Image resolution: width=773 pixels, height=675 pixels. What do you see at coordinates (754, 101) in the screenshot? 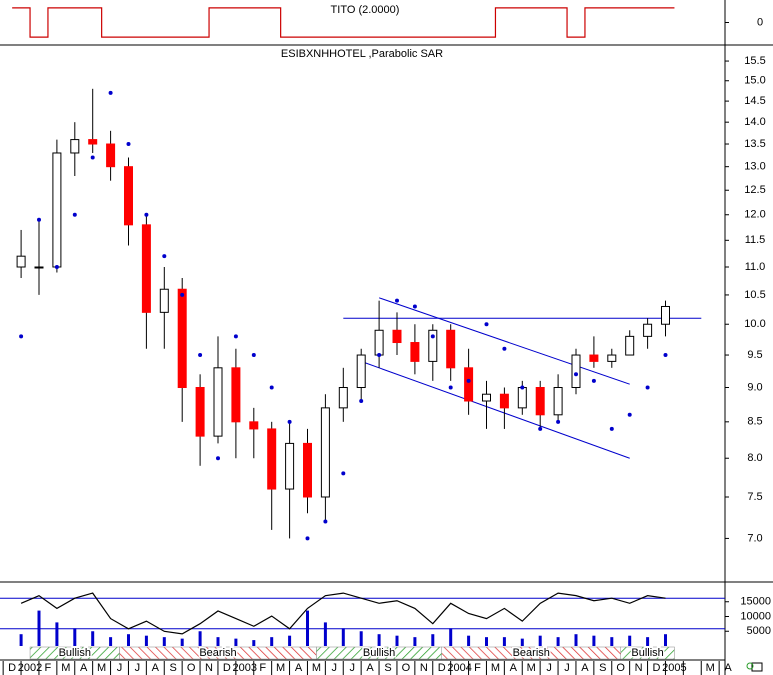
I see `y-tick-label: 14.5` at bounding box center [754, 101].